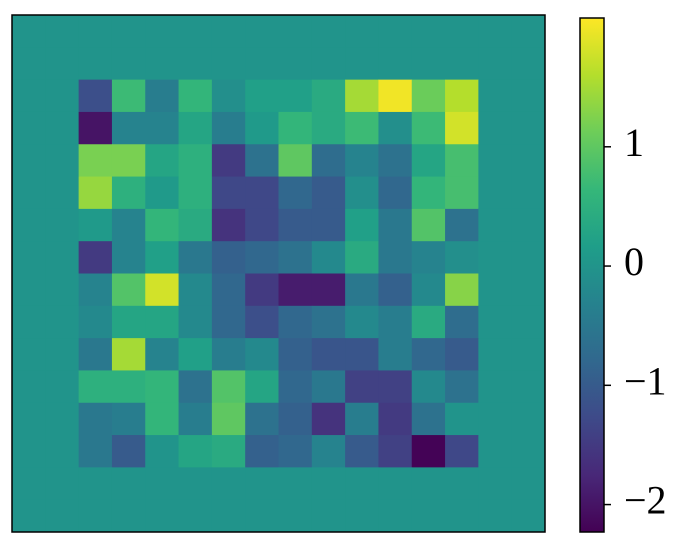  What do you see at coordinates (592, 275) in the screenshot?
I see `colorbar` at bounding box center [592, 275].